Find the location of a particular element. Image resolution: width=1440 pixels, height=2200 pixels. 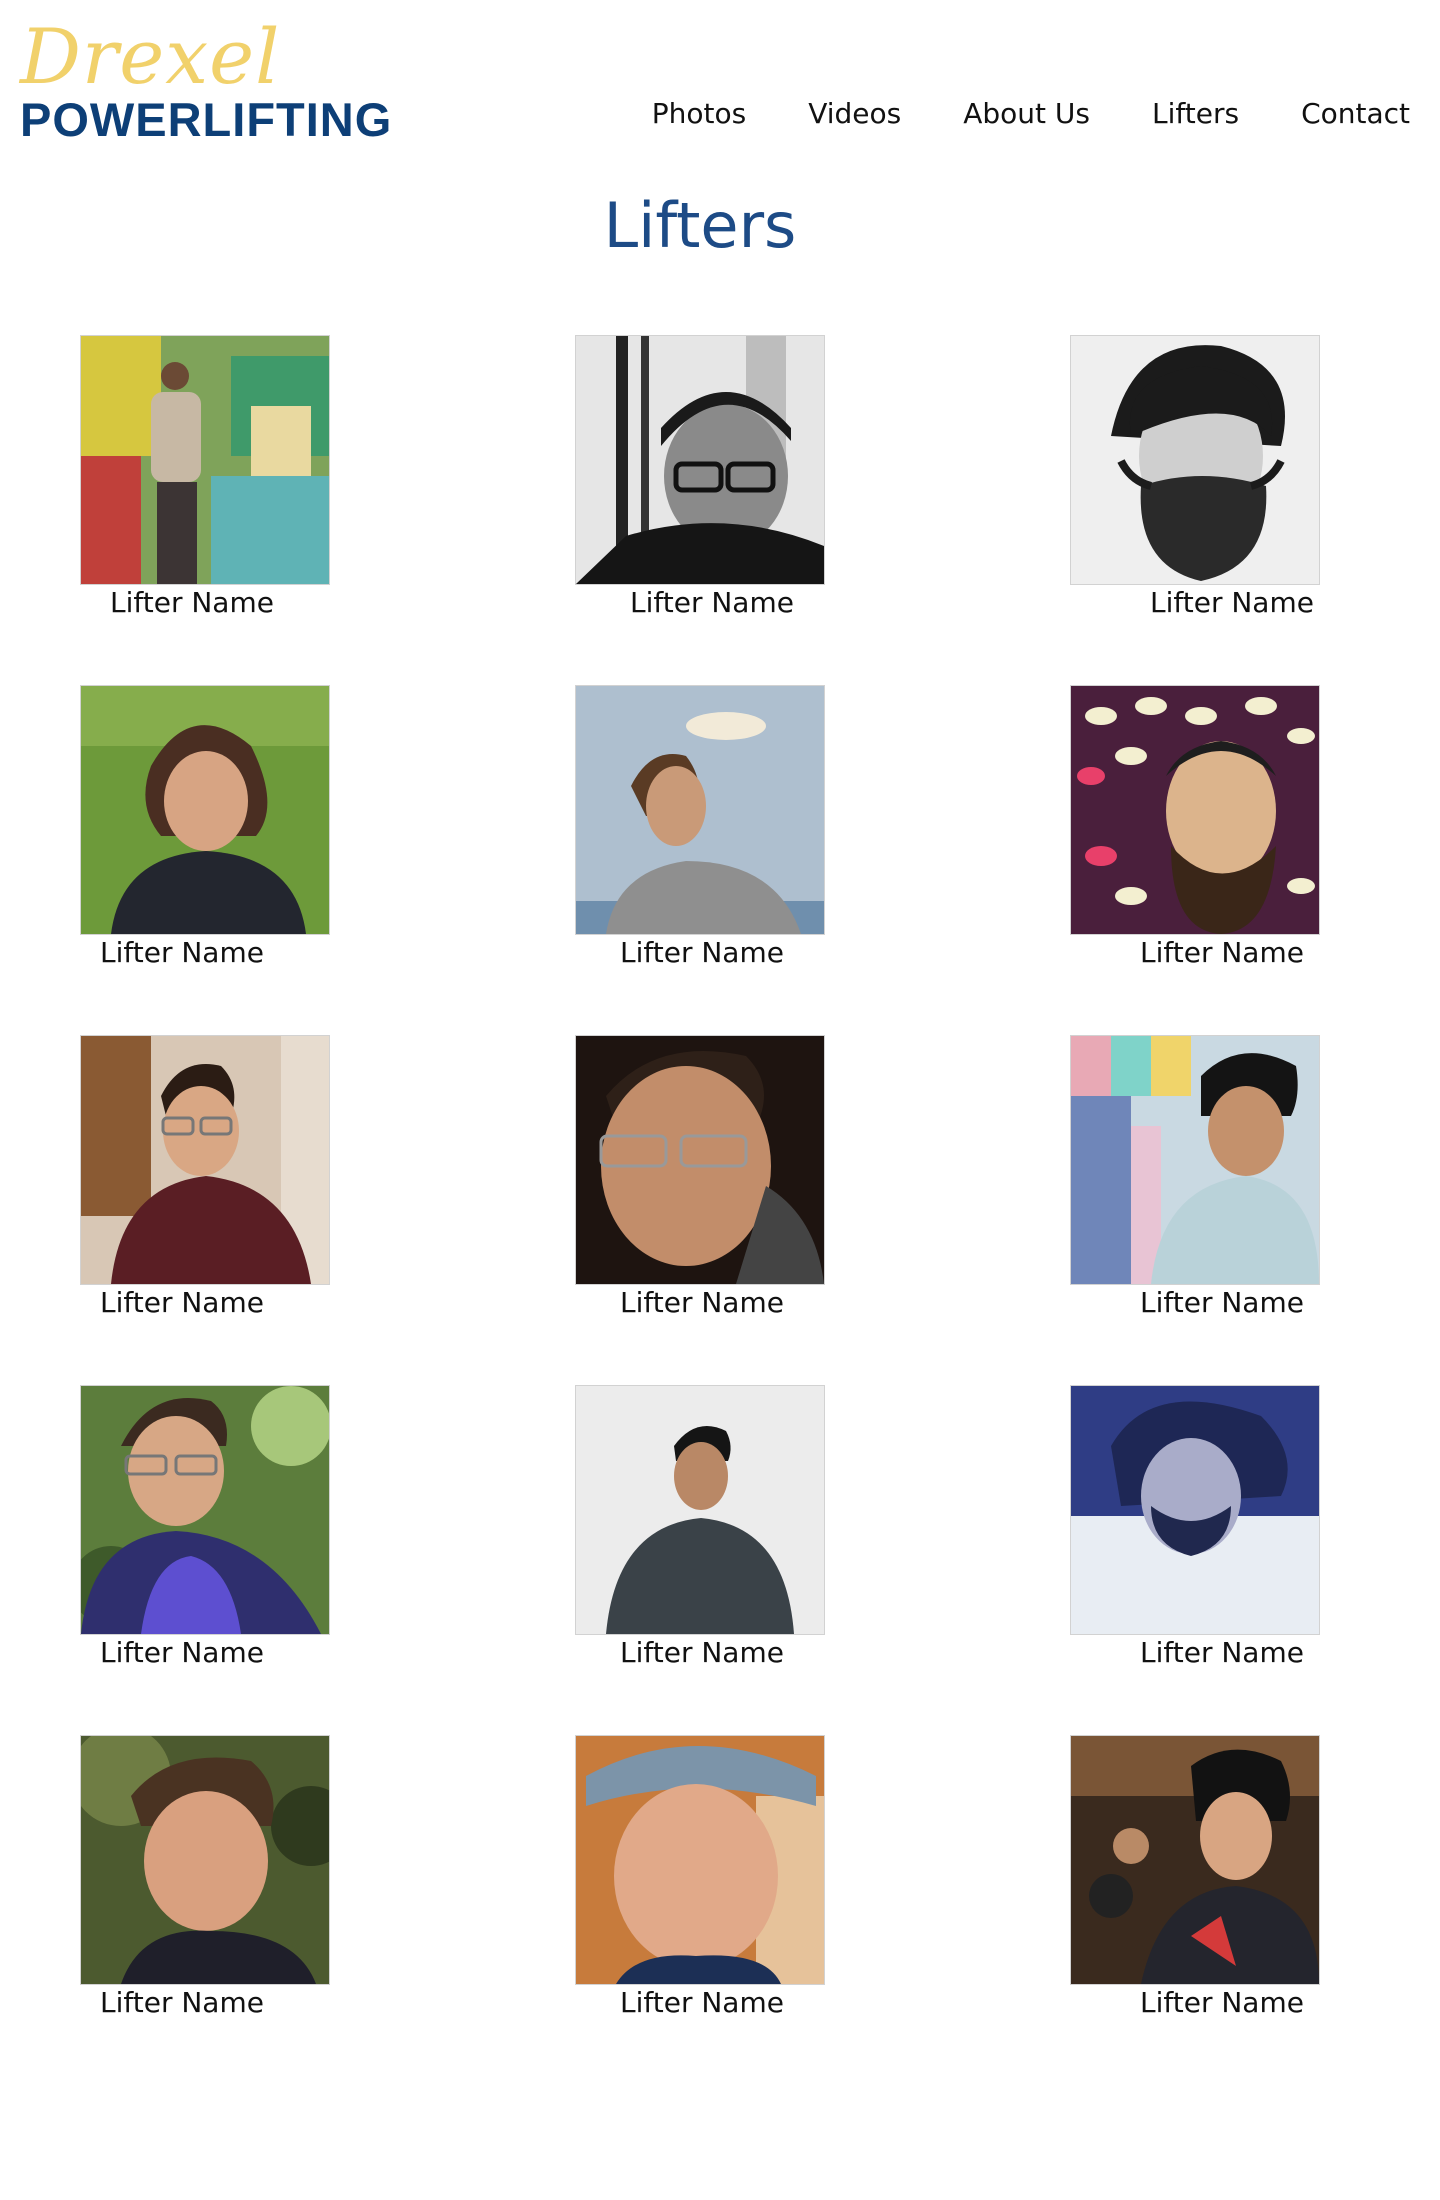

site-logo: Drexel POWERLIFTING is located at coordinates (220, 79).